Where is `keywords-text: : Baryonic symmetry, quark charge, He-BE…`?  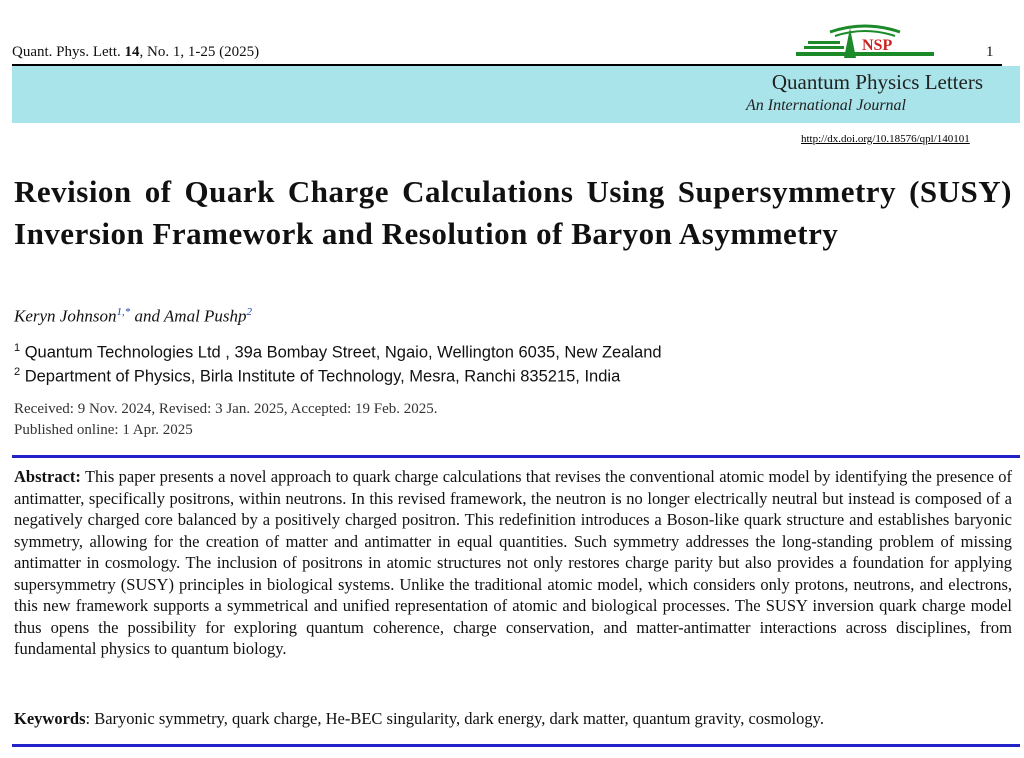
keywords-text: : Baryonic symmetry, quark charge, He-BE… is located at coordinates (454, 718).